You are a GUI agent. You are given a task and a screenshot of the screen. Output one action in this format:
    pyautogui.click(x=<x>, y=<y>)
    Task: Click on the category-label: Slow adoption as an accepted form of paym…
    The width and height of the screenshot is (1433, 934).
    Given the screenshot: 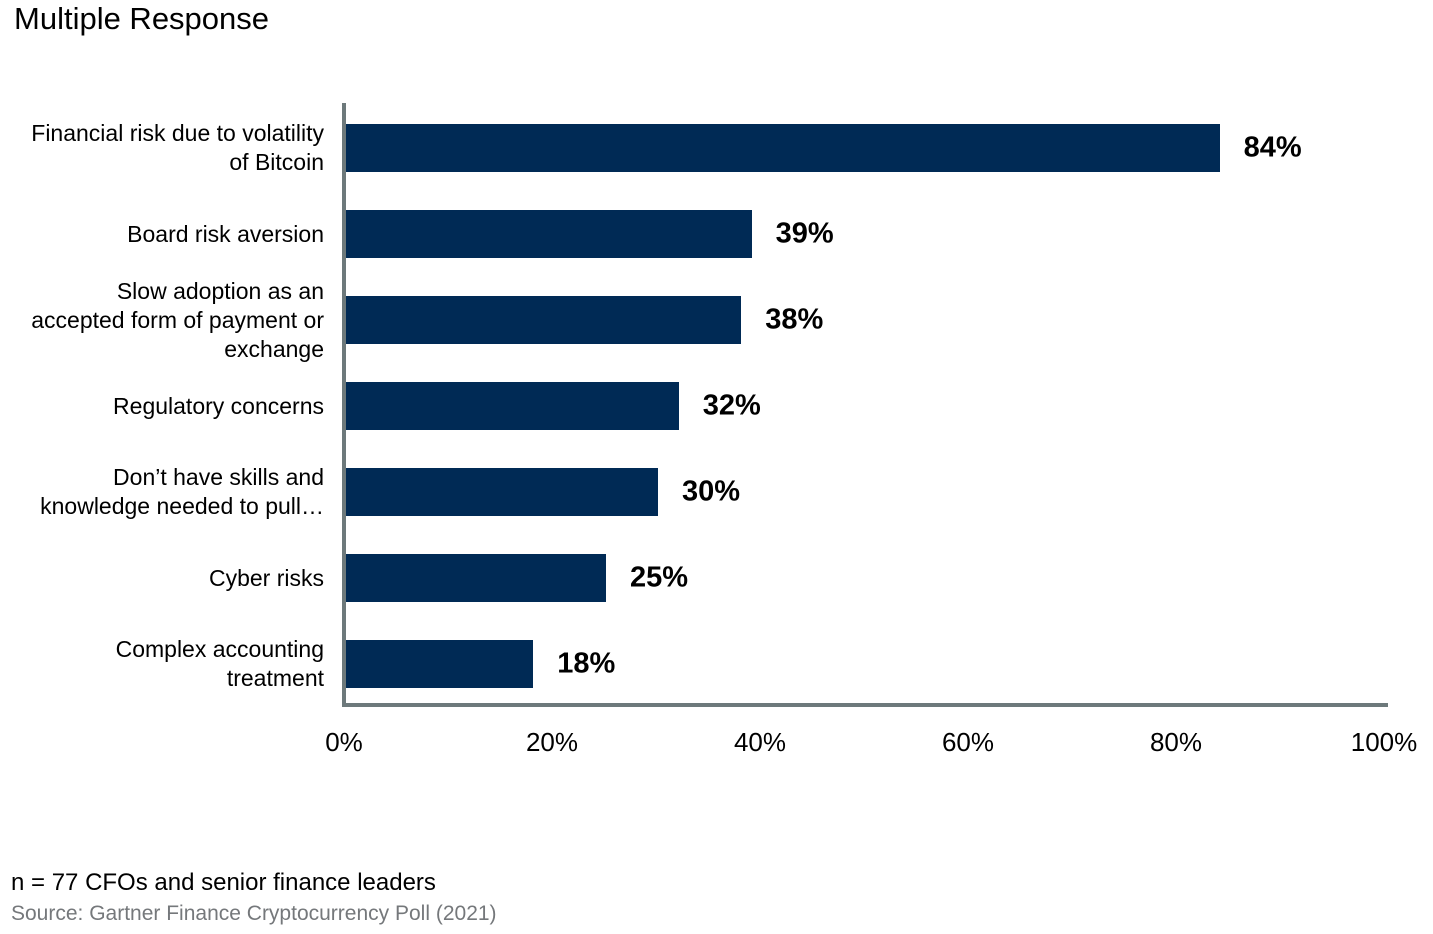 What is the action you would take?
    pyautogui.click(x=177, y=319)
    